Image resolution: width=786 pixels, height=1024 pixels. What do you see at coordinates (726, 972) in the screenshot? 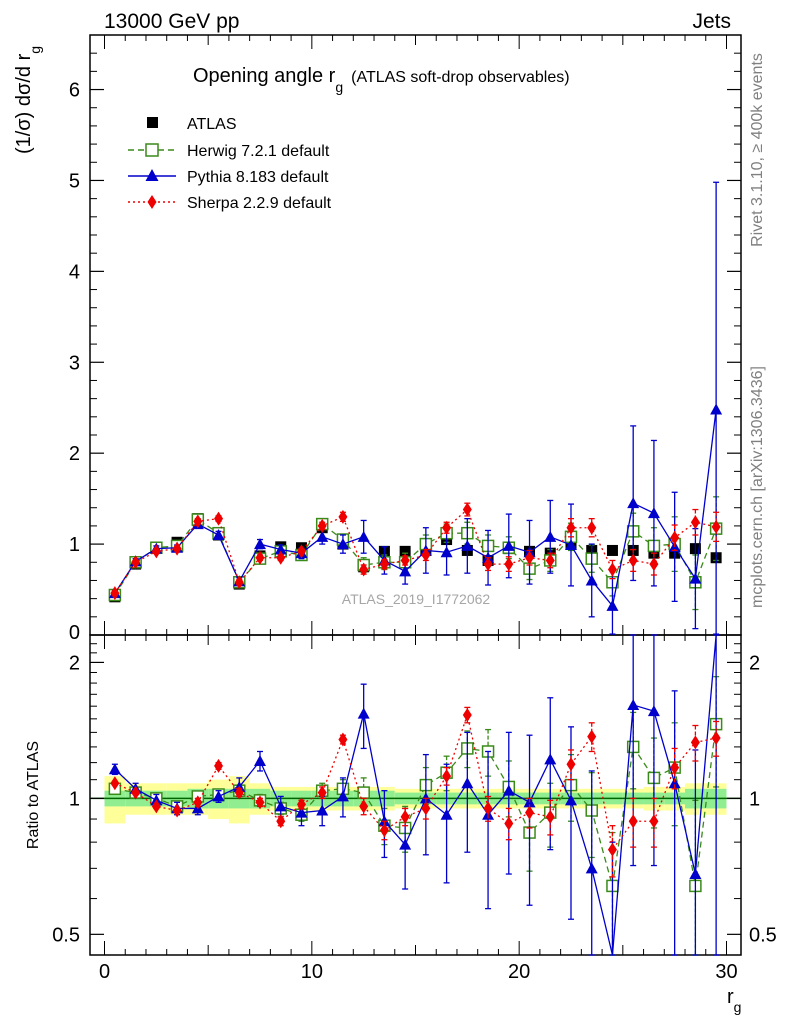
I see `x-tick-label: 30` at bounding box center [726, 972].